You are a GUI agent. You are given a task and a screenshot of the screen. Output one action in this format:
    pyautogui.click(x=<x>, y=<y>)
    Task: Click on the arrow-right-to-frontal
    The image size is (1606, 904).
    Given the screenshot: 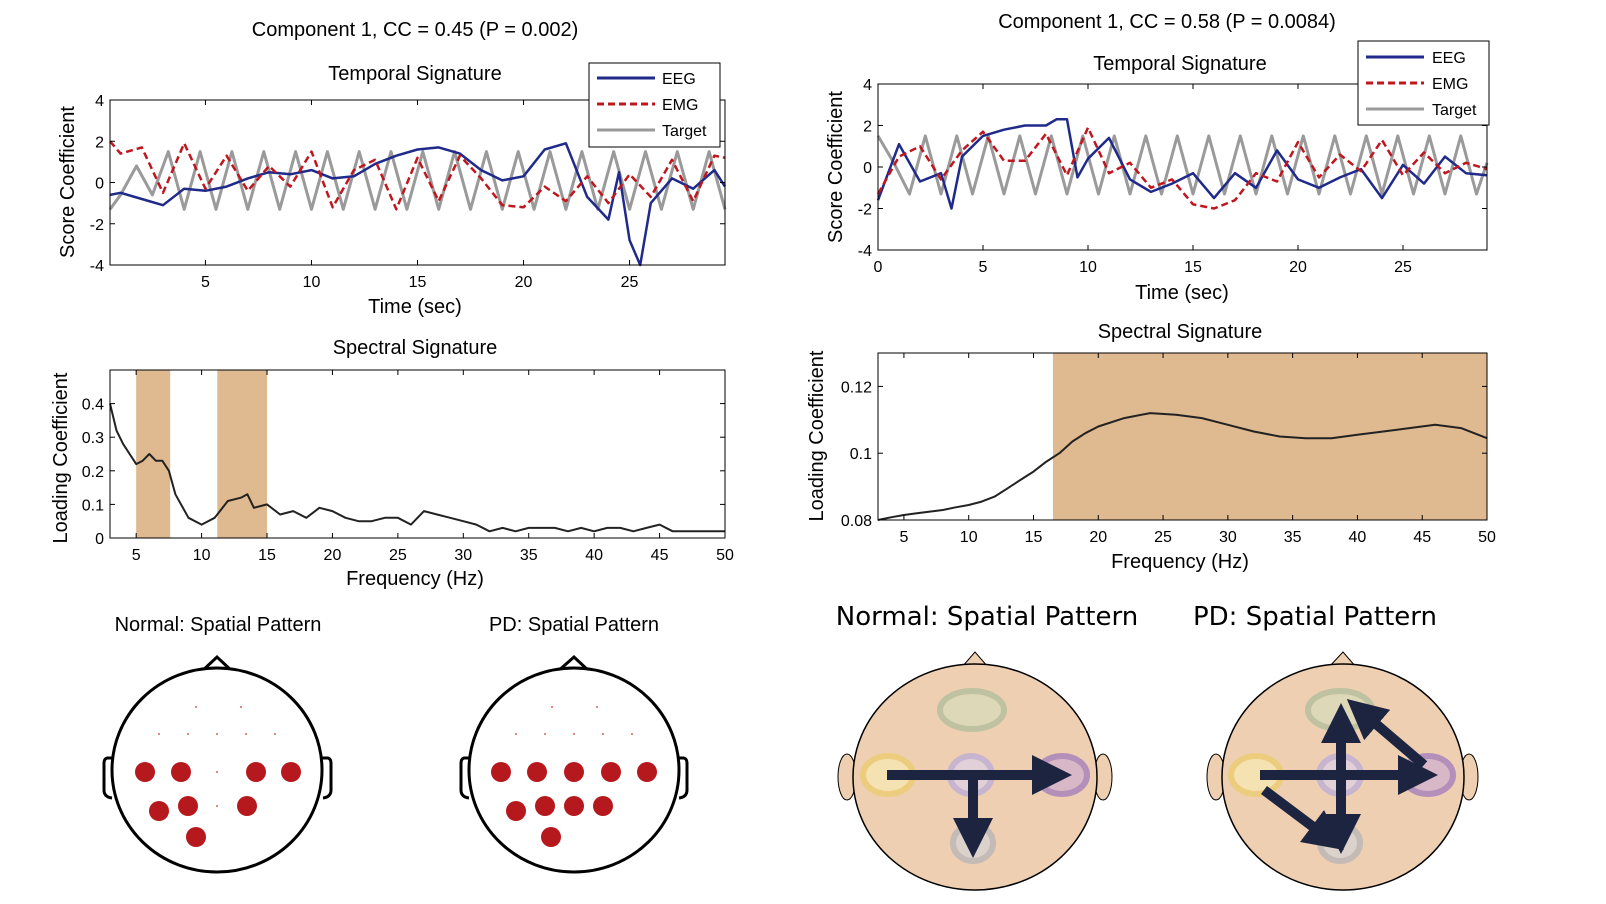 What is the action you would take?
    pyautogui.click(x=1387, y=734)
    